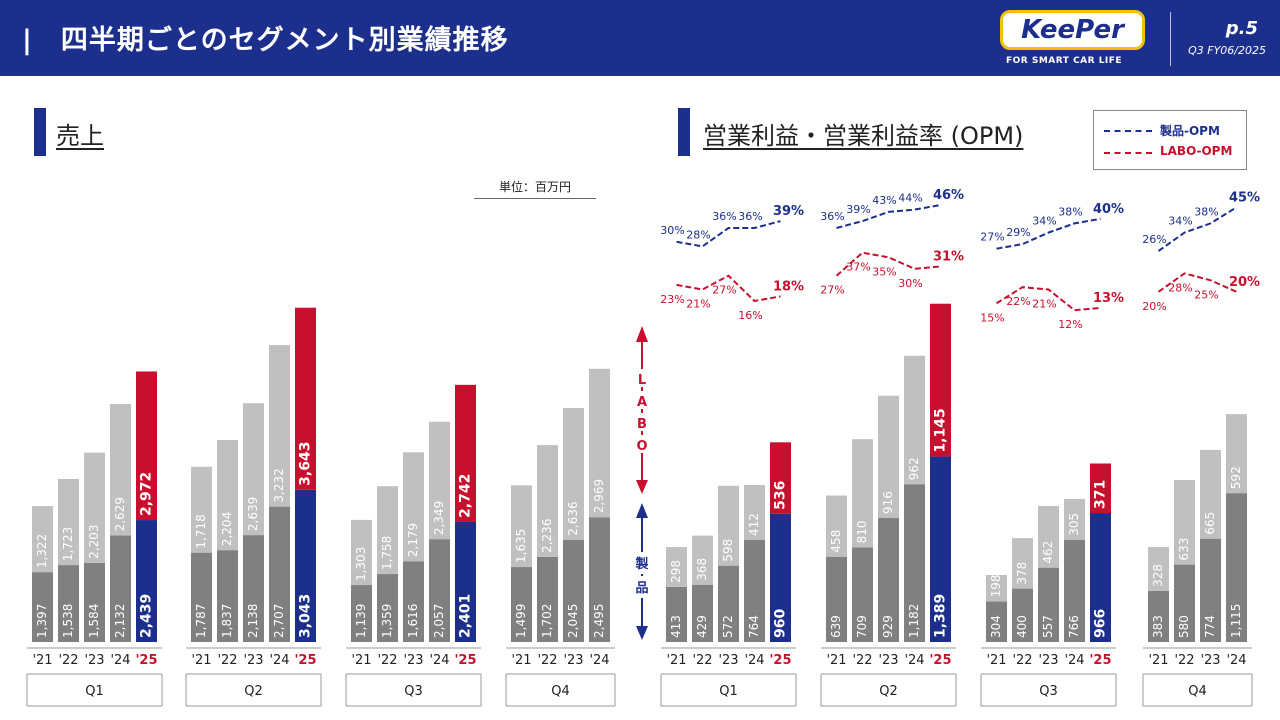 This screenshot has width=1280, height=720. What do you see at coordinates (702, 626) in the screenshot?
I see `profit-label-product: 429` at bounding box center [702, 626].